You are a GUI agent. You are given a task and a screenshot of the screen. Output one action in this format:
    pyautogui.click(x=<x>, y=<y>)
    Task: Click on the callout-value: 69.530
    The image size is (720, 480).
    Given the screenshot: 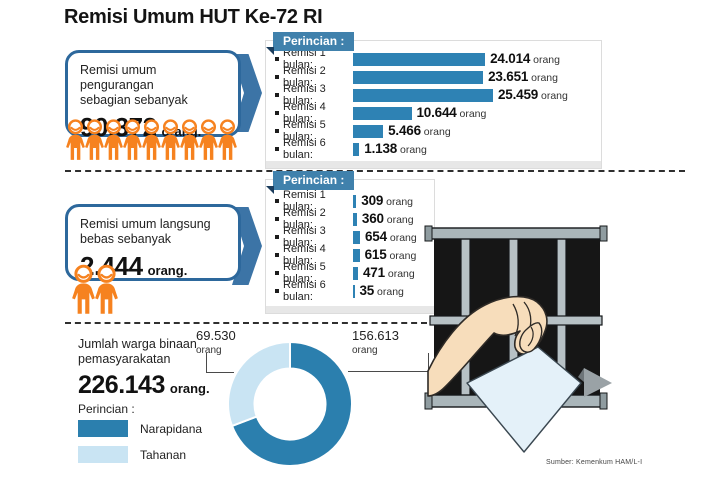 What is the action you would take?
    pyautogui.click(x=216, y=335)
    